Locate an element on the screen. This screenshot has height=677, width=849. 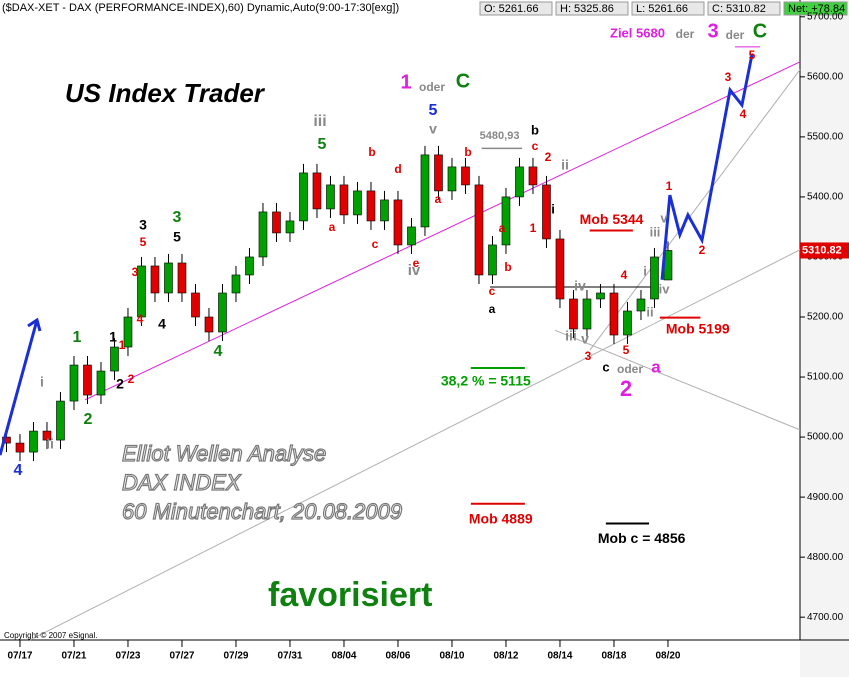
quote-value: H: 5325.86 is located at coordinates (587, 9).